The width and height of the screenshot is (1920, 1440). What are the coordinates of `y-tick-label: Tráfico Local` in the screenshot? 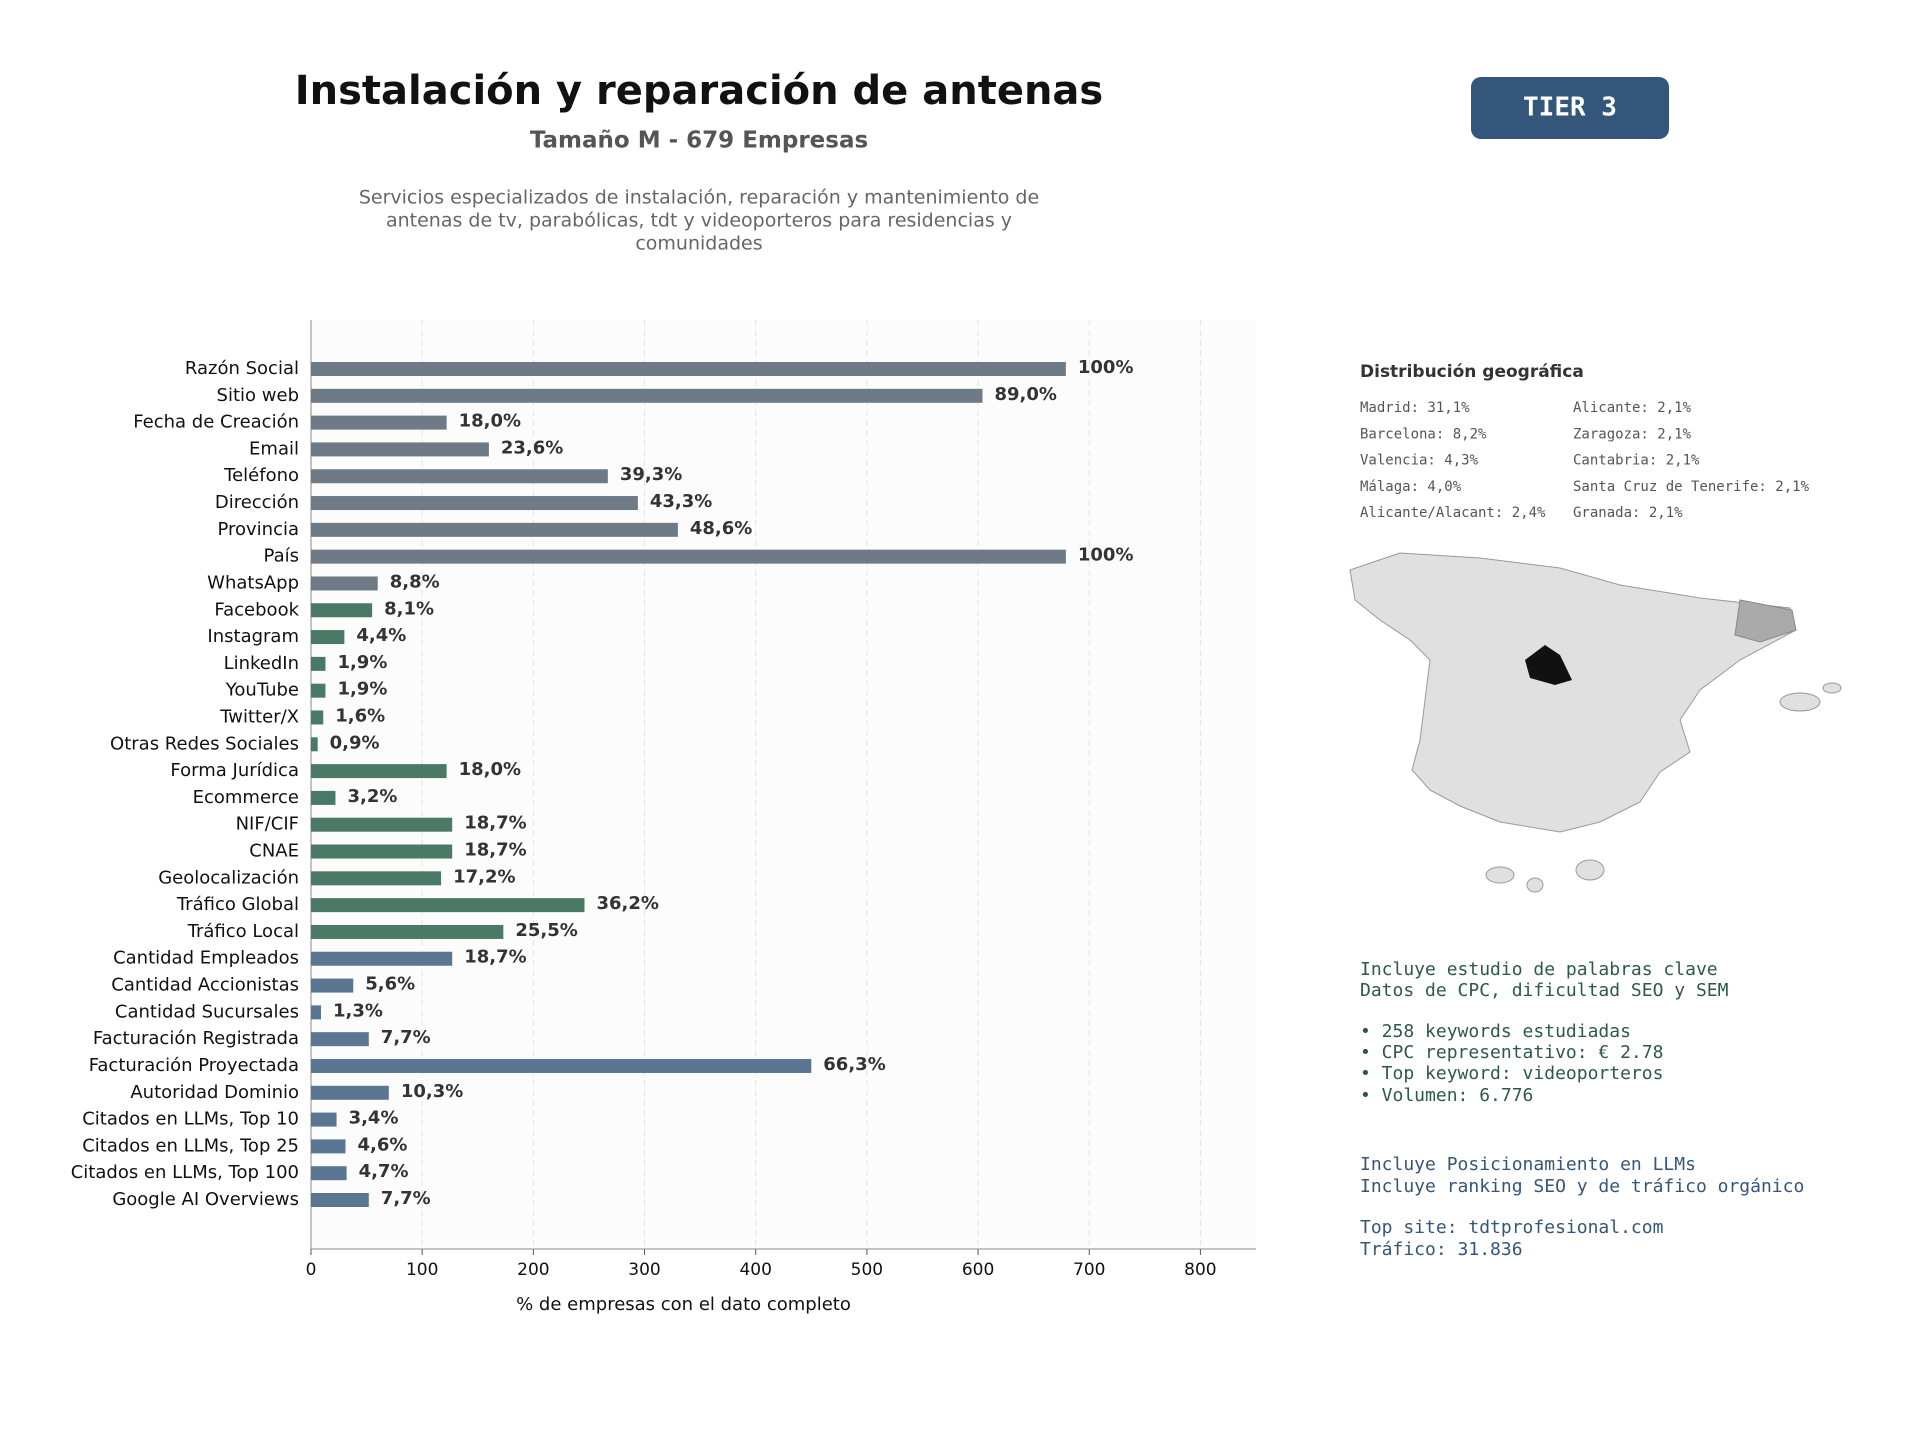 It's located at (243, 931).